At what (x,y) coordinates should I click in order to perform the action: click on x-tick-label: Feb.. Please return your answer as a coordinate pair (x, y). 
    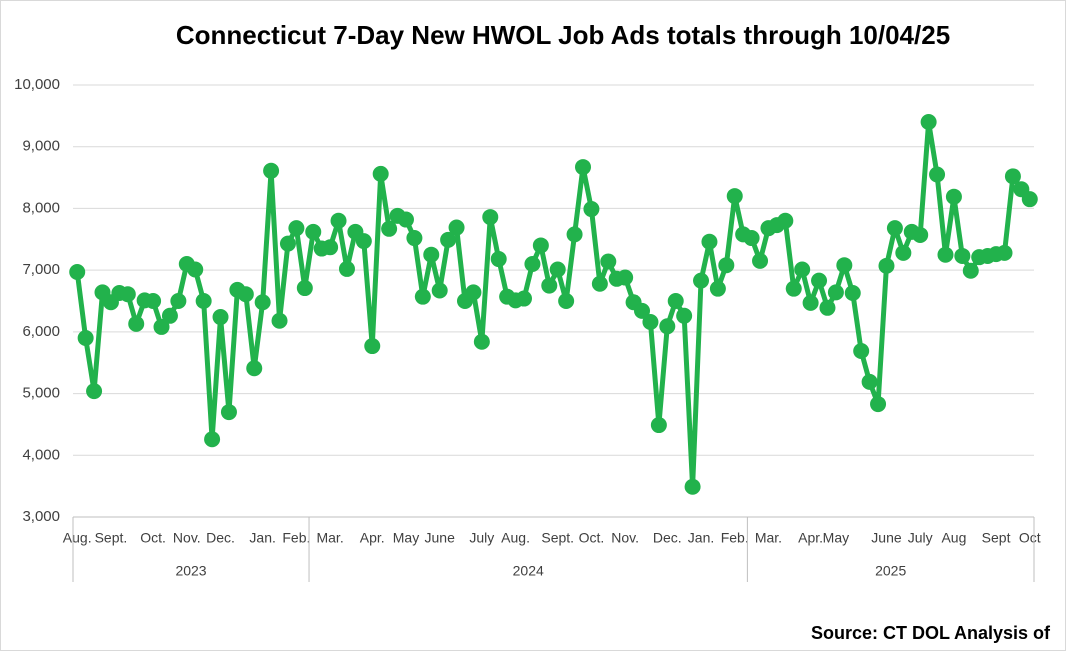
    Looking at the image, I should click on (296, 538).